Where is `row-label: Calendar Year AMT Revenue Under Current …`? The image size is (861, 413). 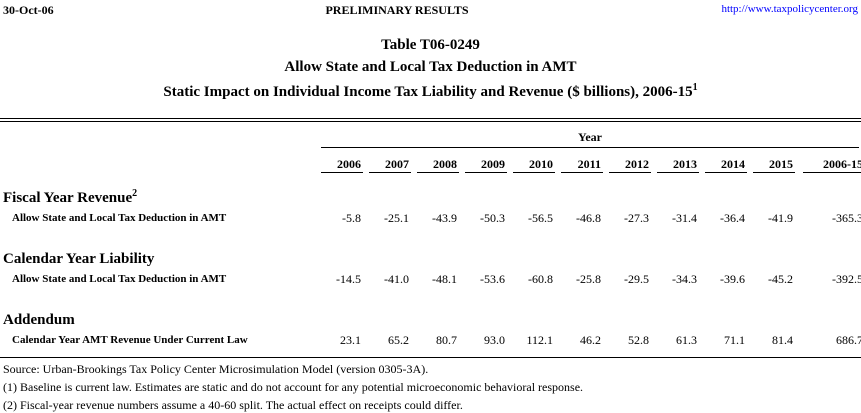
row-label: Calendar Year AMT Revenue Under Current … is located at coordinates (130, 340).